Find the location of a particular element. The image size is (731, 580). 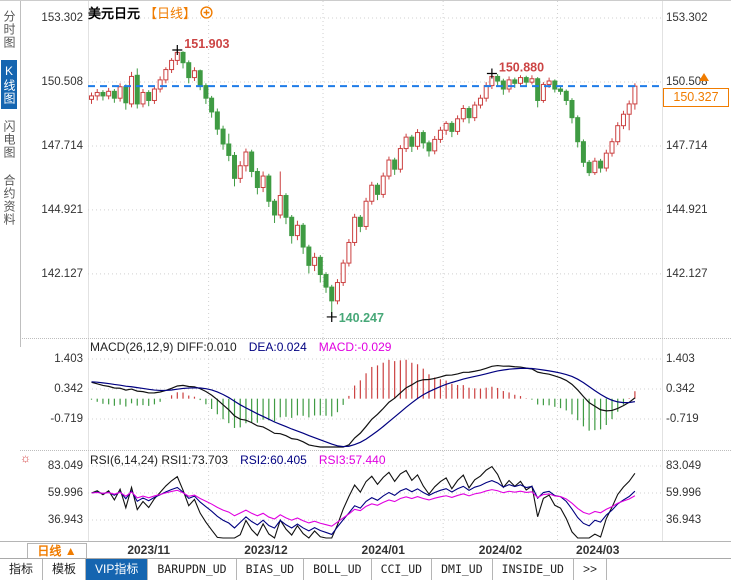

y-axis-tick-right: 147.714 is located at coordinates (687, 145).